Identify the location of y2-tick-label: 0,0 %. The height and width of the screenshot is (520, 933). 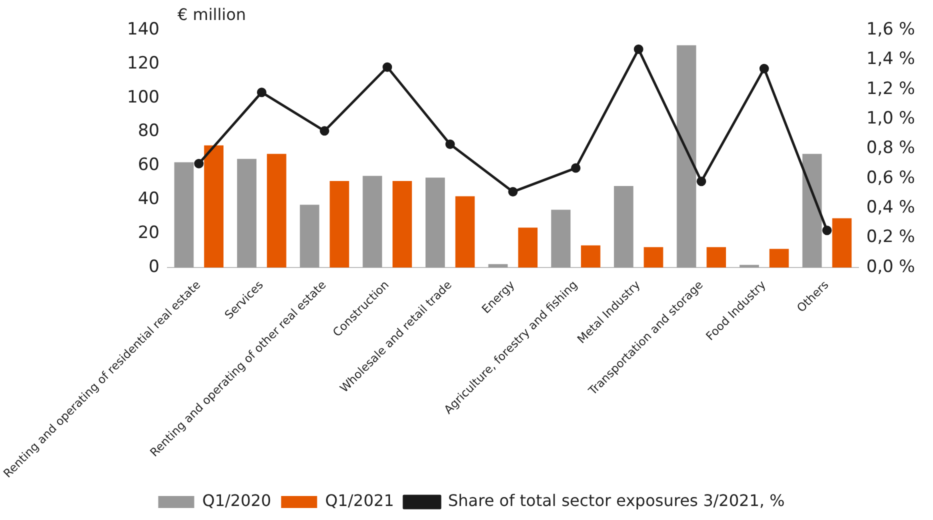
(890, 266).